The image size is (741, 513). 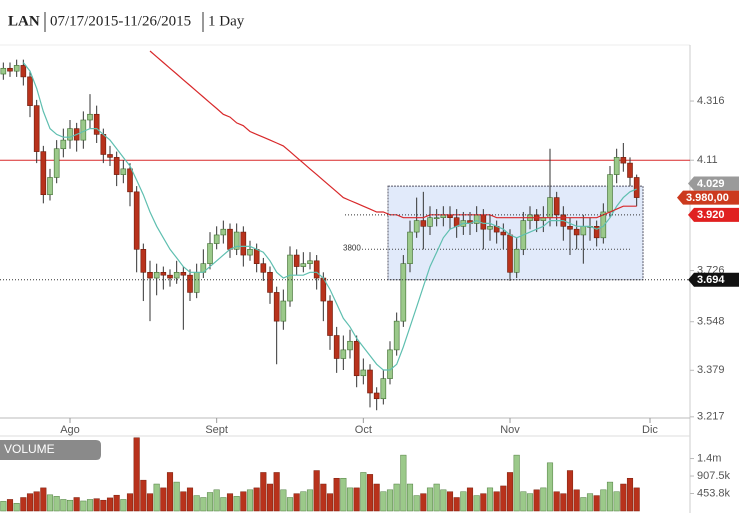 What do you see at coordinates (510, 430) in the screenshot?
I see `x-tick-label: Nov` at bounding box center [510, 430].